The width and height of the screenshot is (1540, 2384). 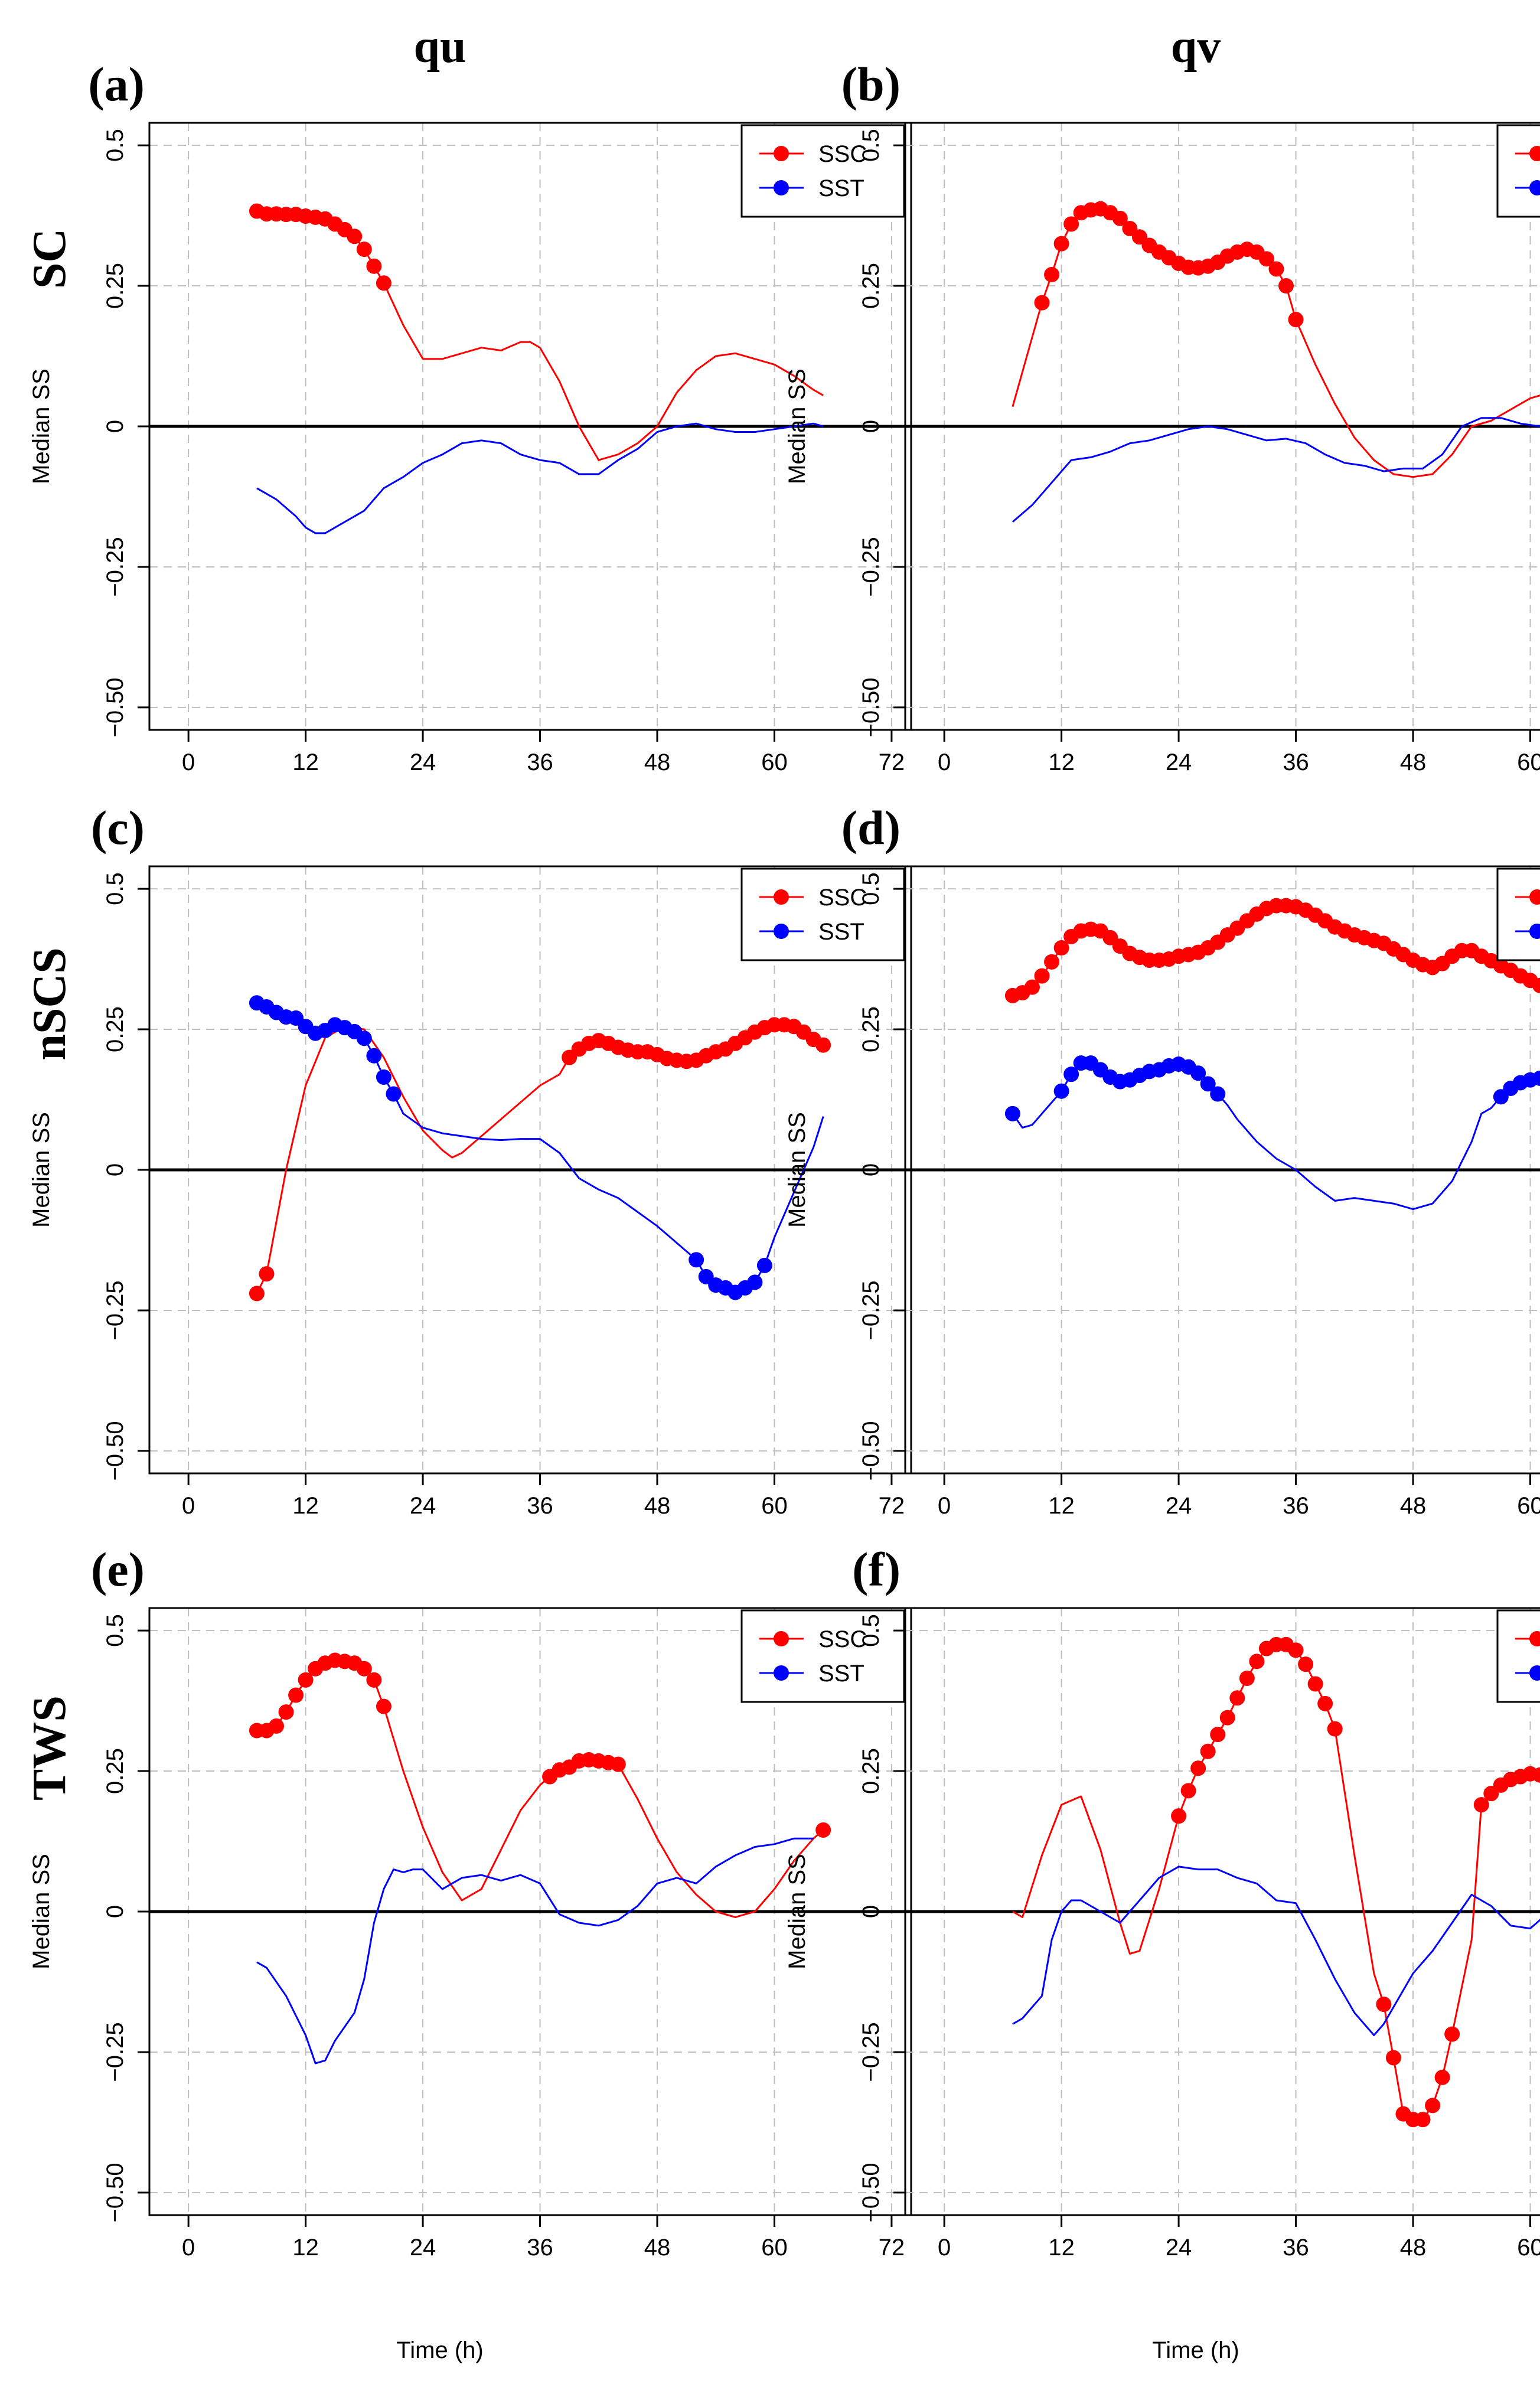 I want to click on legend: SSC SST, so click(x=822, y=1656).